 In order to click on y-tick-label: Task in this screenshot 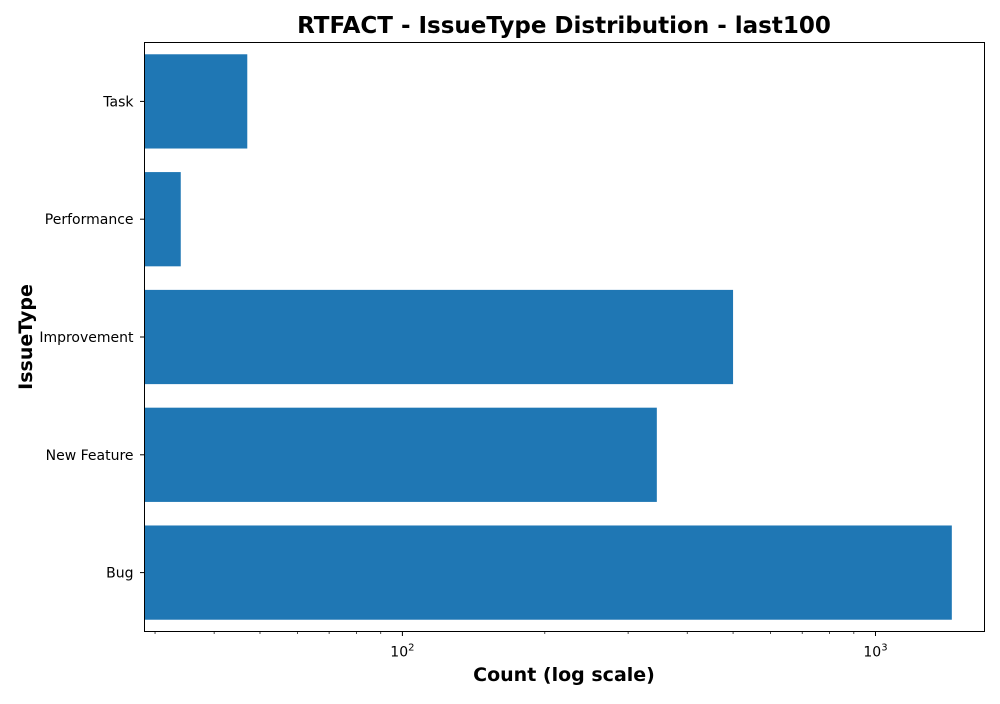, I will do `click(118, 102)`.